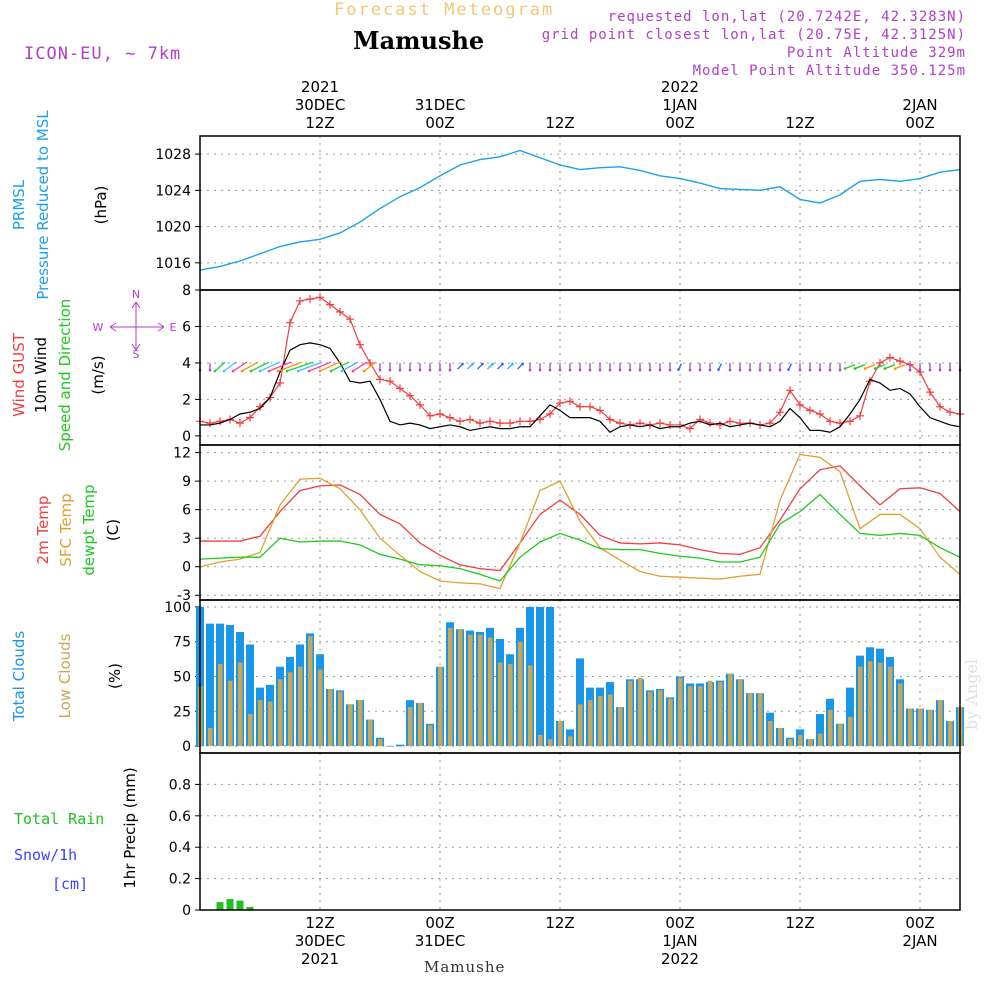 This screenshot has width=1000, height=1000. I want to click on y-tick-label: 100, so click(177, 608).